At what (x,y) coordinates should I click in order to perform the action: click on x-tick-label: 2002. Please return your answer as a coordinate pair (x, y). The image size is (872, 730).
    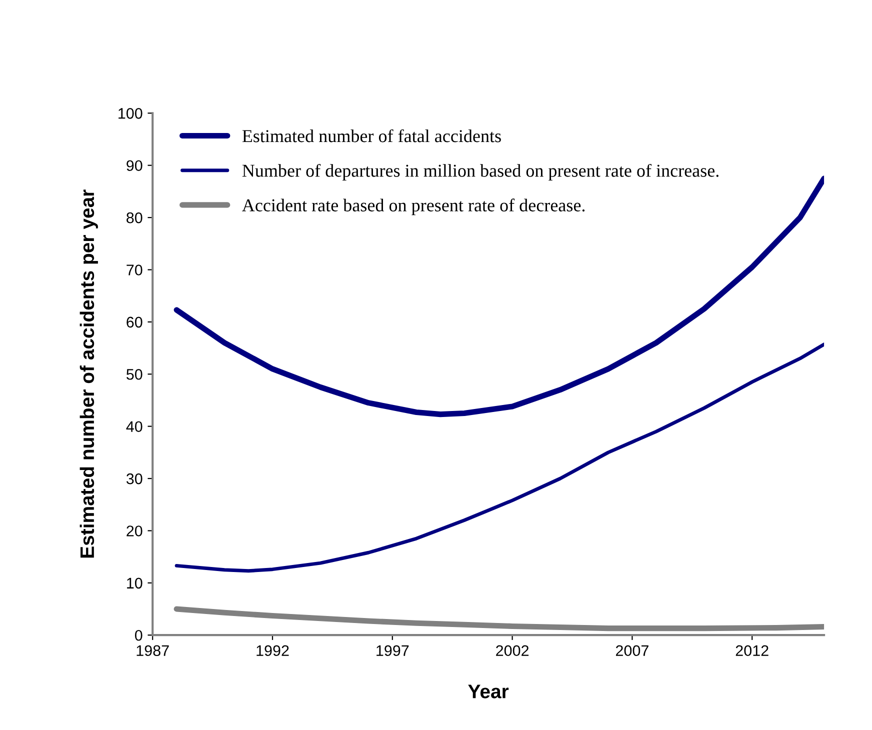
    Looking at the image, I should click on (512, 650).